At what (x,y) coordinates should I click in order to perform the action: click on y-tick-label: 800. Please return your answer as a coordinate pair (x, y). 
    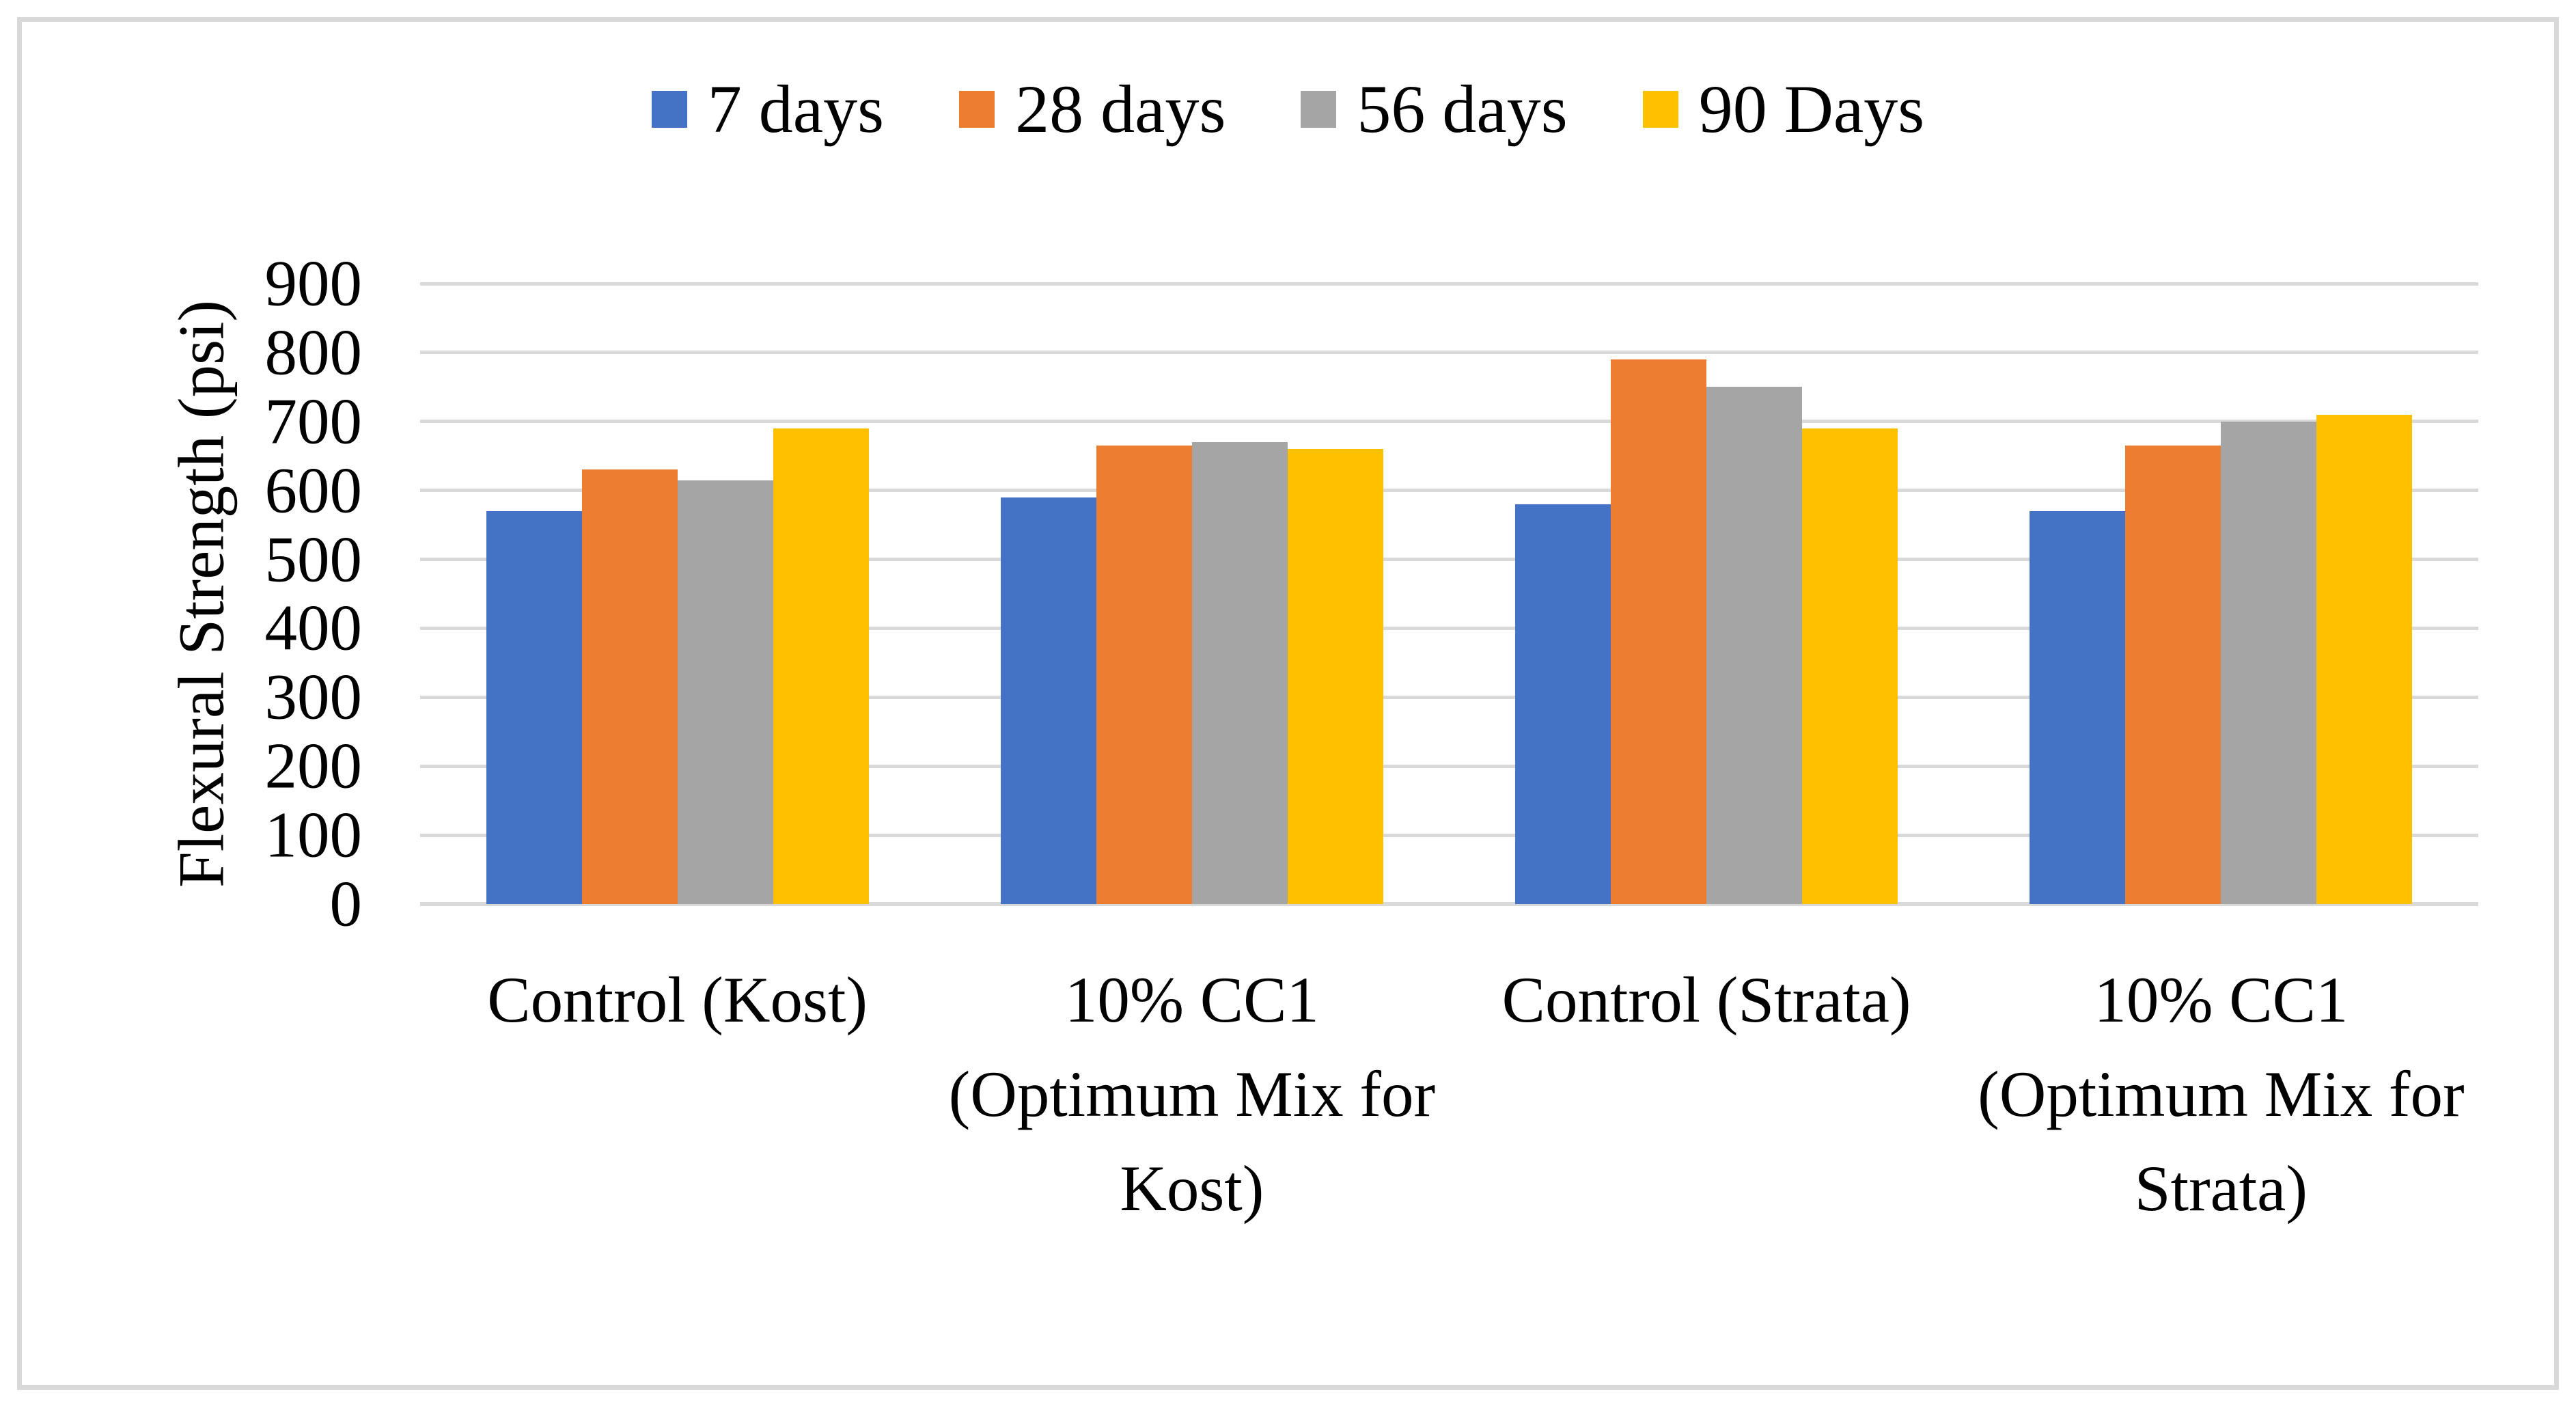
    Looking at the image, I should click on (314, 352).